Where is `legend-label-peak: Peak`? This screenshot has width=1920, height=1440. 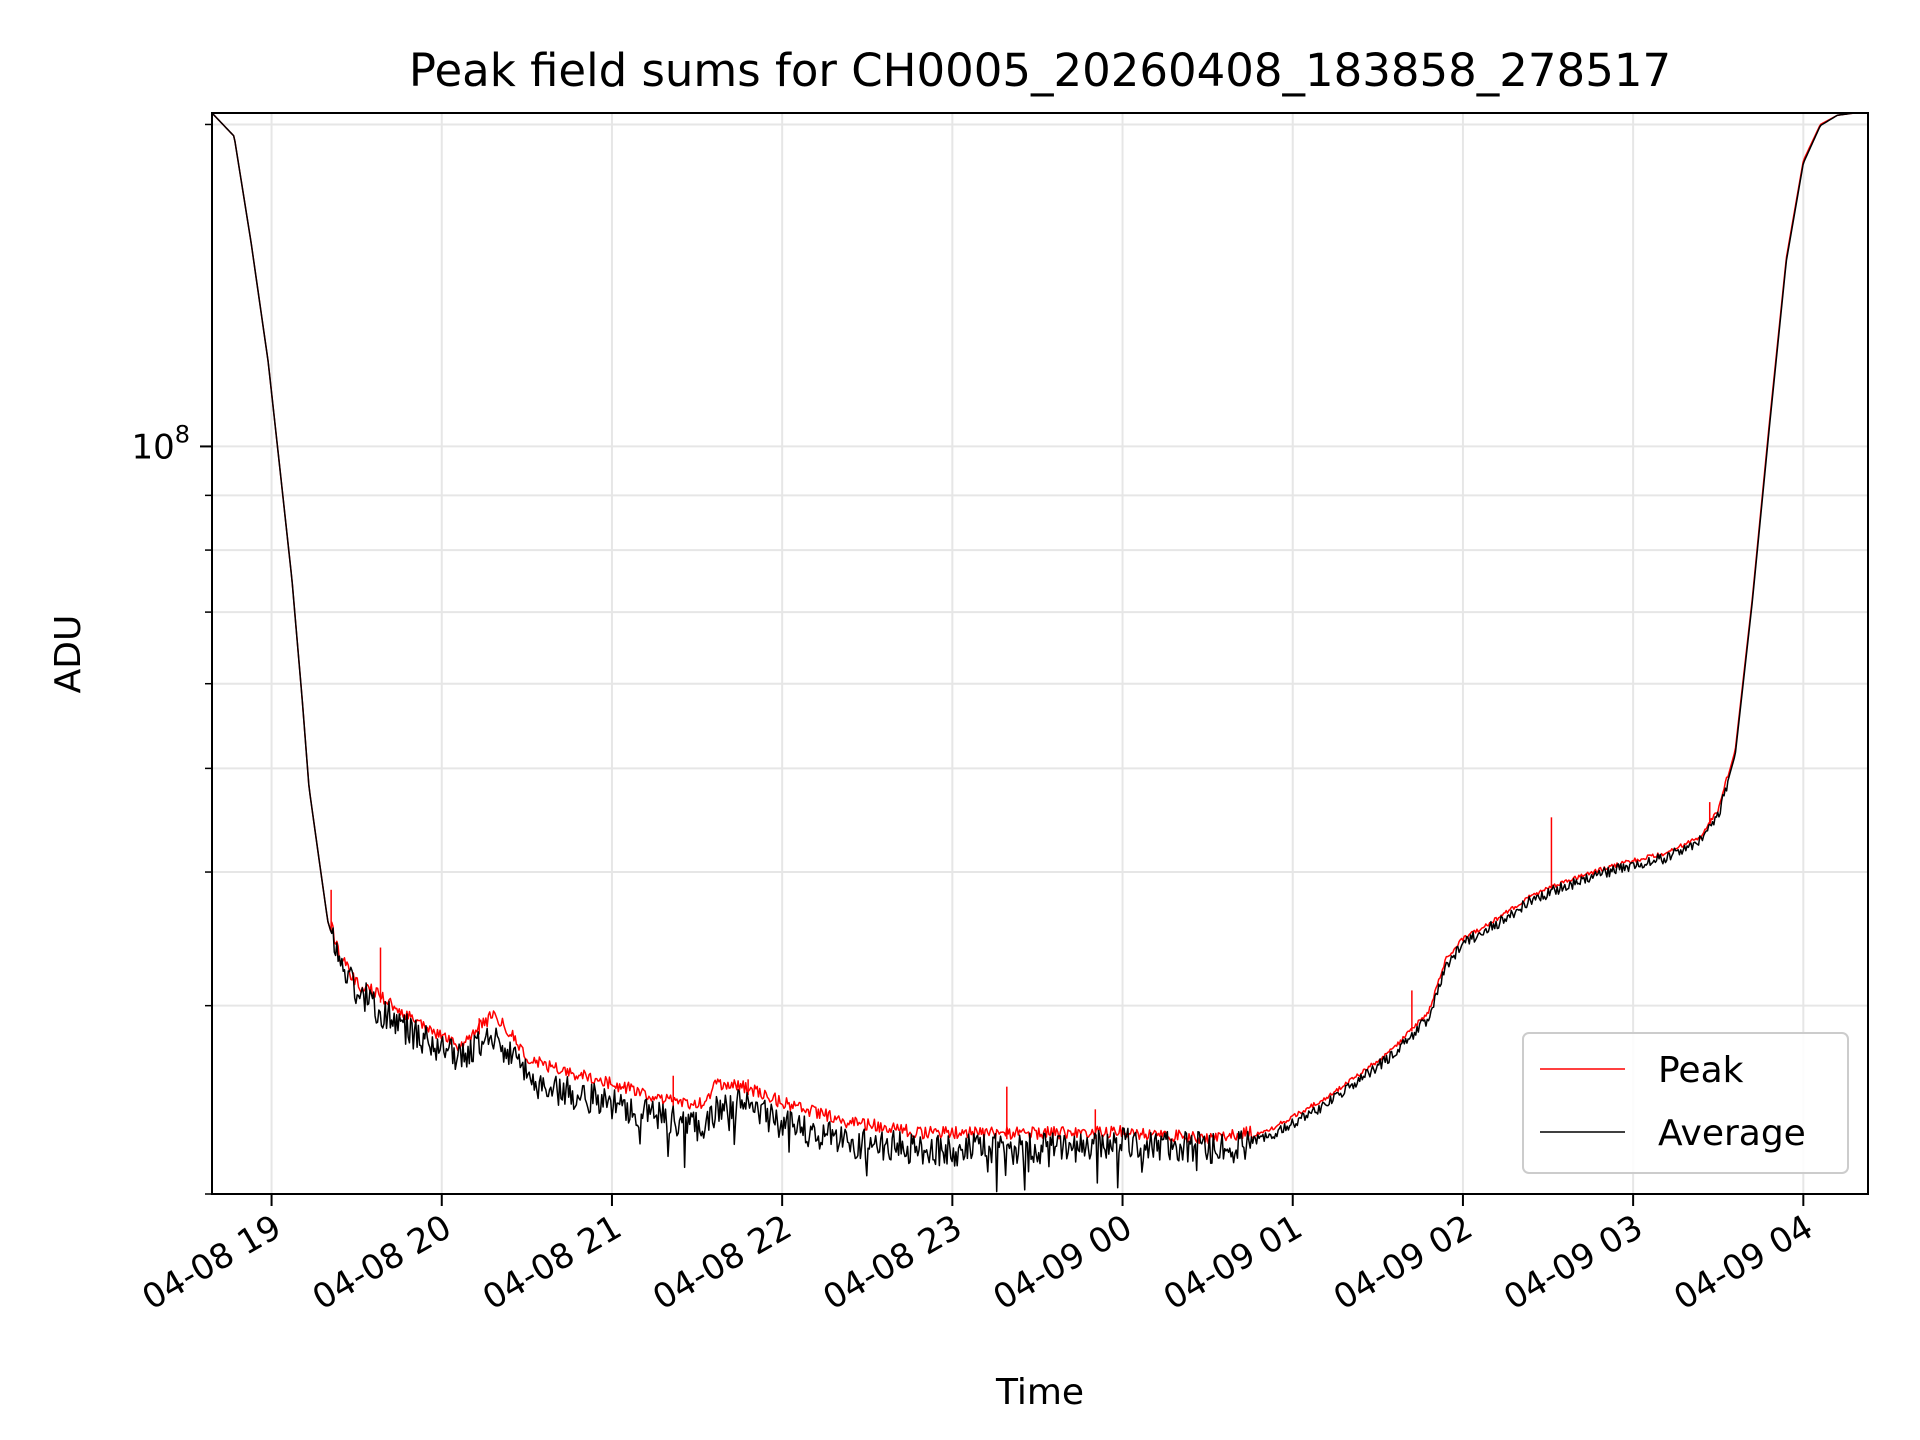
legend-label-peak: Peak is located at coordinates (1701, 1070).